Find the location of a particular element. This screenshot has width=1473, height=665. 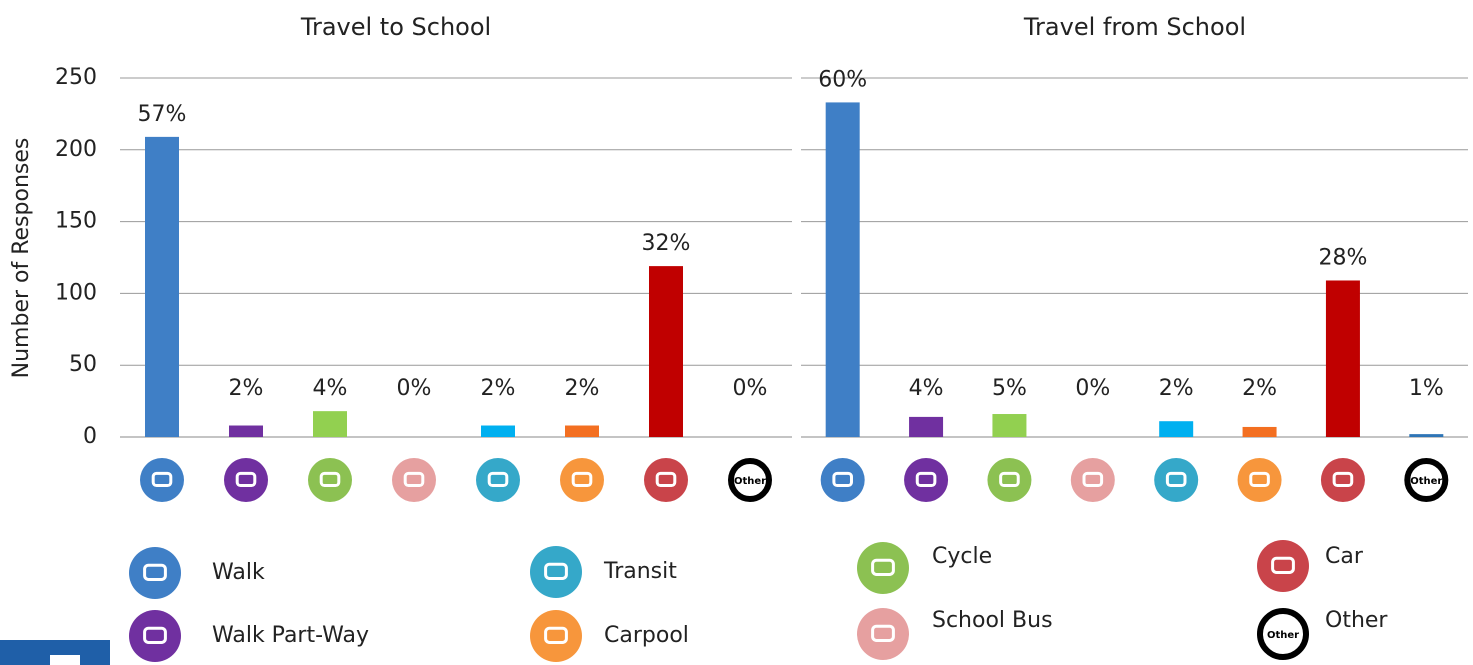

y-axis-label: Number of Responses is located at coordinates (21, 258).